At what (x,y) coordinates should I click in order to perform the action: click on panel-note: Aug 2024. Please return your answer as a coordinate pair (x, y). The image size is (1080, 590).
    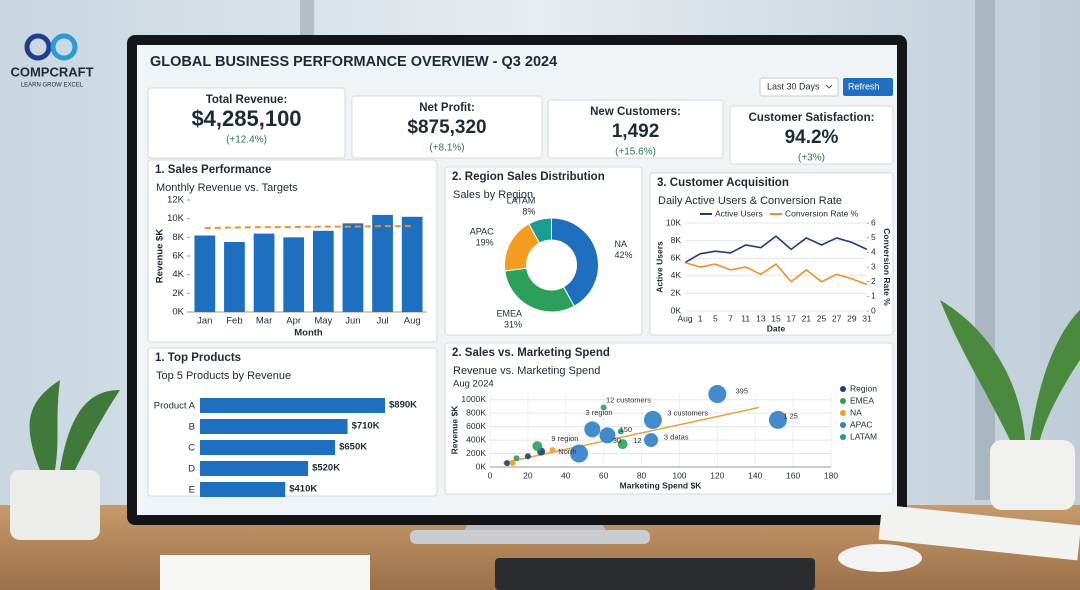
    Looking at the image, I should click on (473, 384).